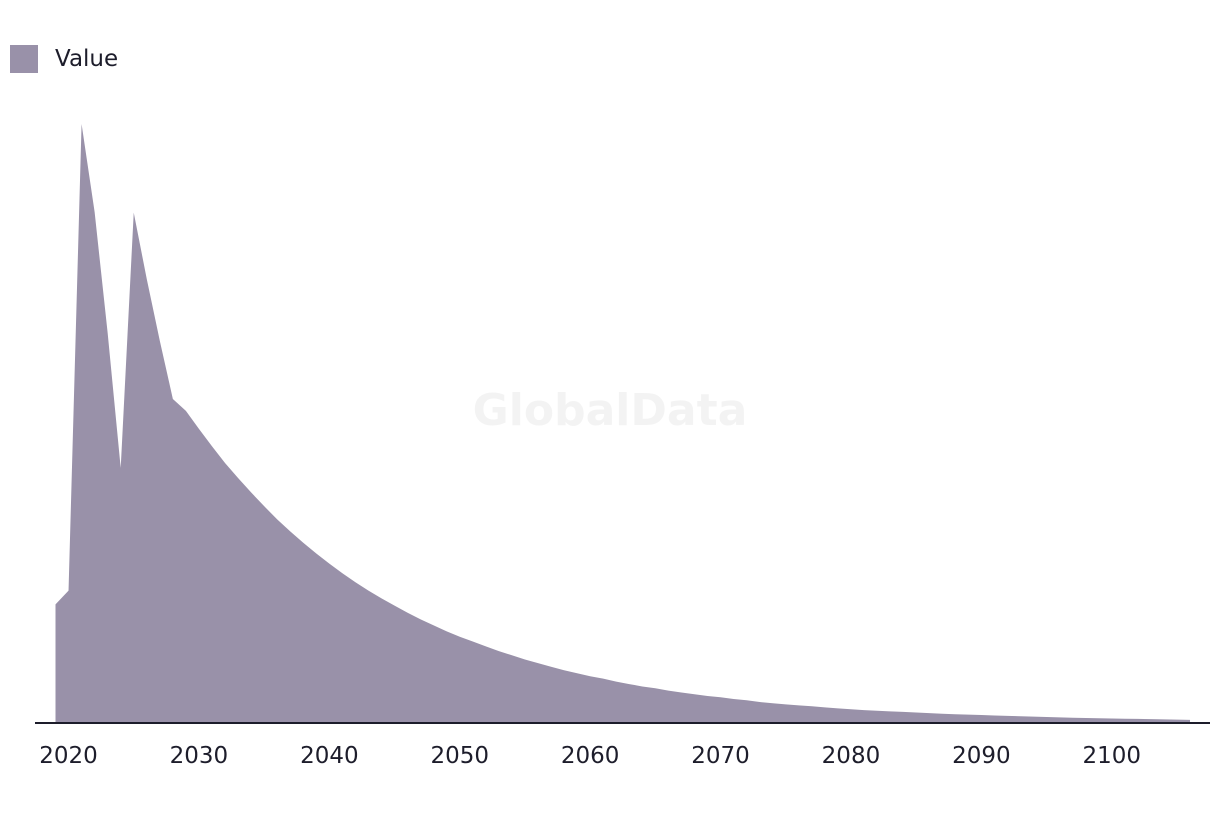  I want to click on x-axis-ticks: 2020 2030 2040 2050 2060 2070 2080 2090 2100, so click(590, 756).